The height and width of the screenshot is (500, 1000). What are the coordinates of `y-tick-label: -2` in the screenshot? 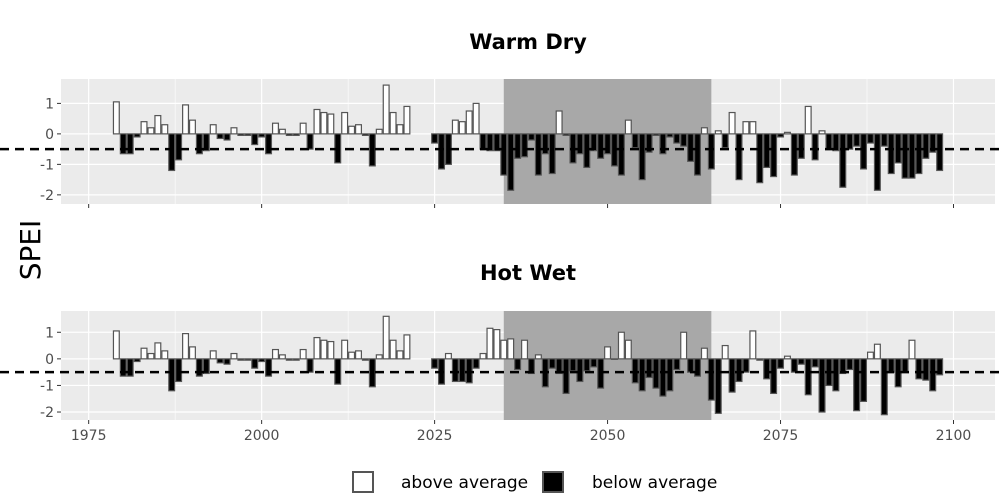 It's located at (47, 196).